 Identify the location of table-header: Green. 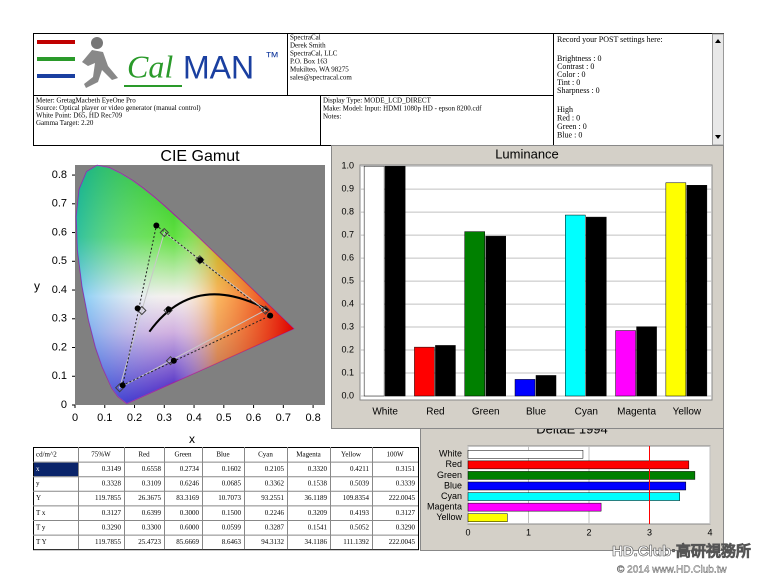
(183, 454).